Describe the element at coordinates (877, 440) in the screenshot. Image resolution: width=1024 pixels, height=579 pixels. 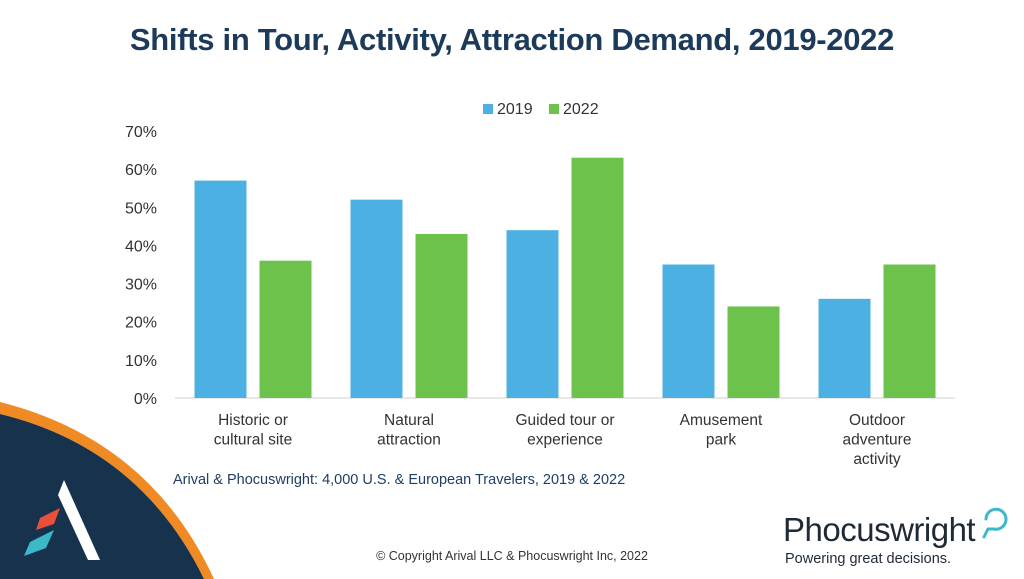
I see `x-tick-label: adventure` at that location.